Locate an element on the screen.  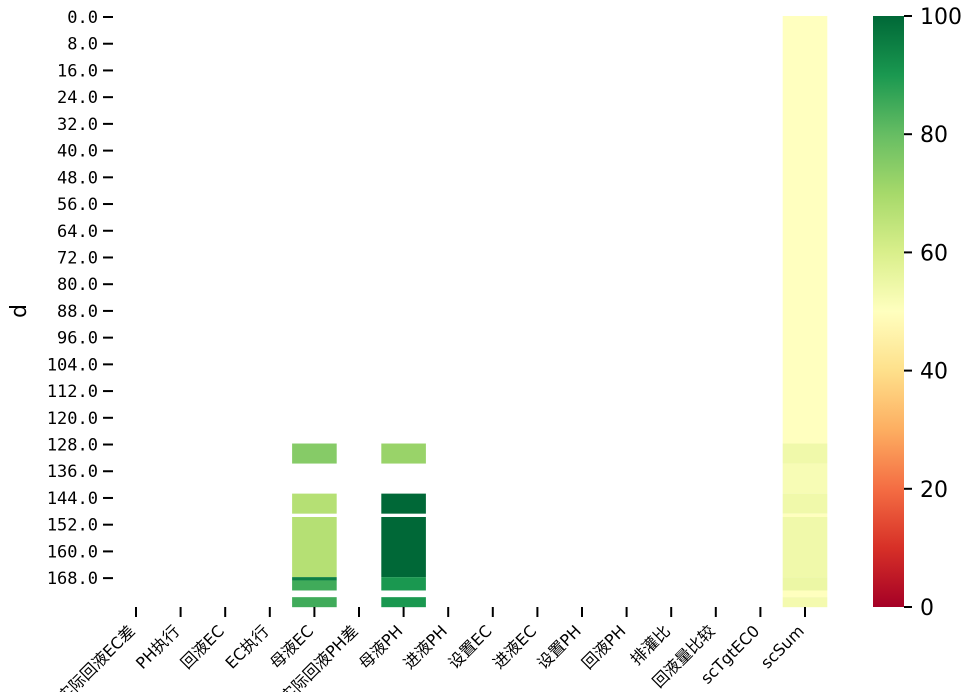
x-tick-label: 设置PH is located at coordinates (558, 646).